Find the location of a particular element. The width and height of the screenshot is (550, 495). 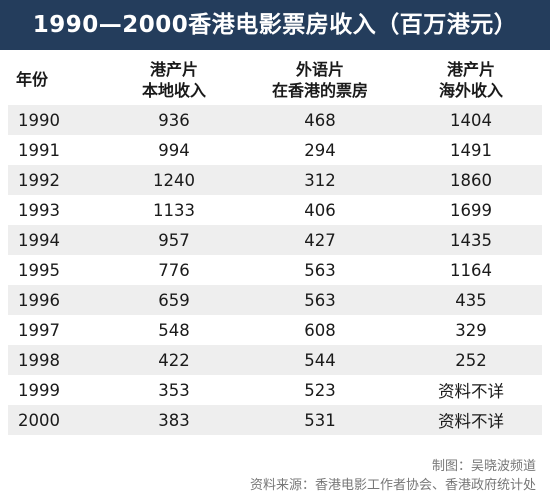

cell-foreign-film-hk-box-office: 523 is located at coordinates (320, 390).